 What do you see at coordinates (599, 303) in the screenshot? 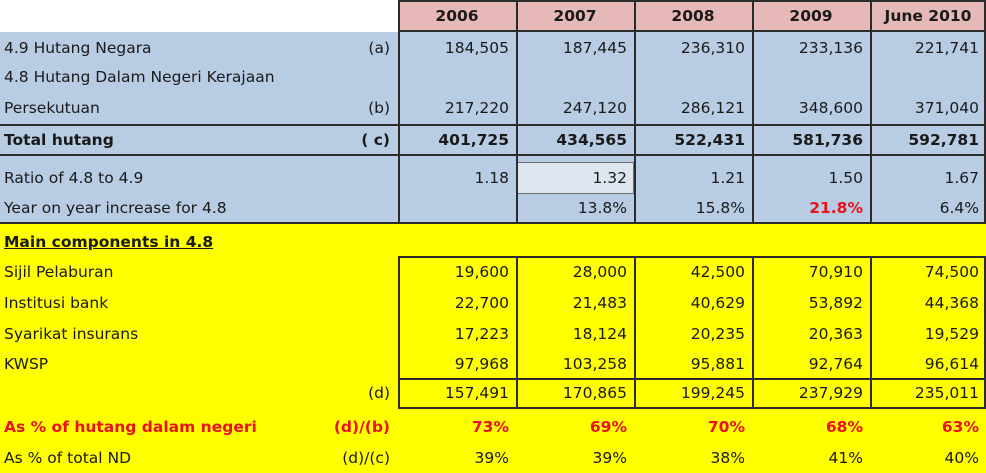
I see `value-cell: 21,483` at bounding box center [599, 303].